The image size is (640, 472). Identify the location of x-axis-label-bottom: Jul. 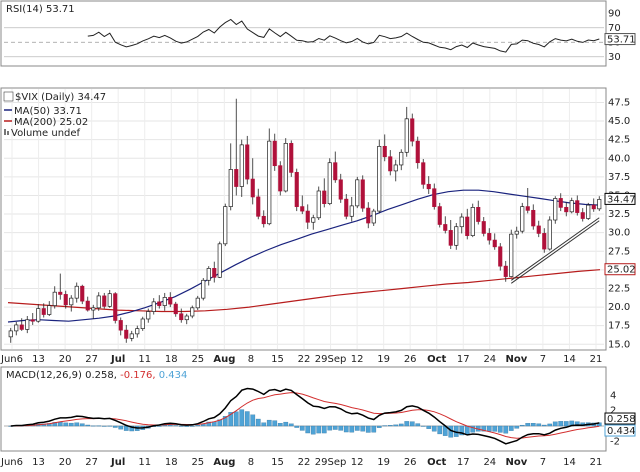
(117, 462).